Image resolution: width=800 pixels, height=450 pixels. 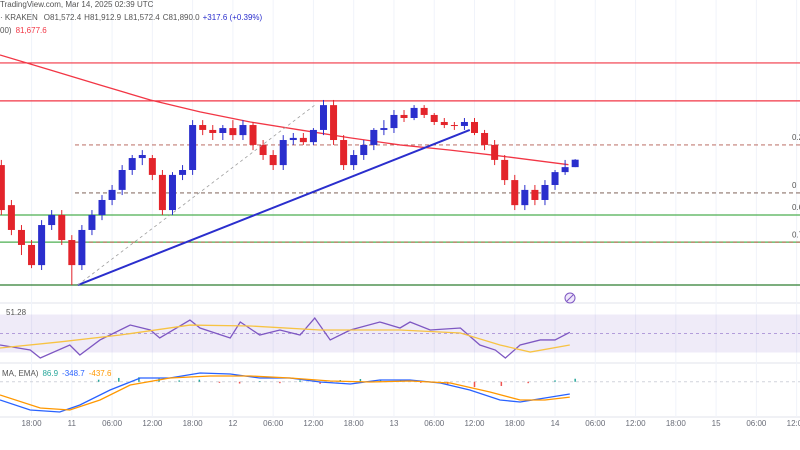 What do you see at coordinates (181, 17) in the screenshot?
I see `close-label: C81,890.0` at bounding box center [181, 17].